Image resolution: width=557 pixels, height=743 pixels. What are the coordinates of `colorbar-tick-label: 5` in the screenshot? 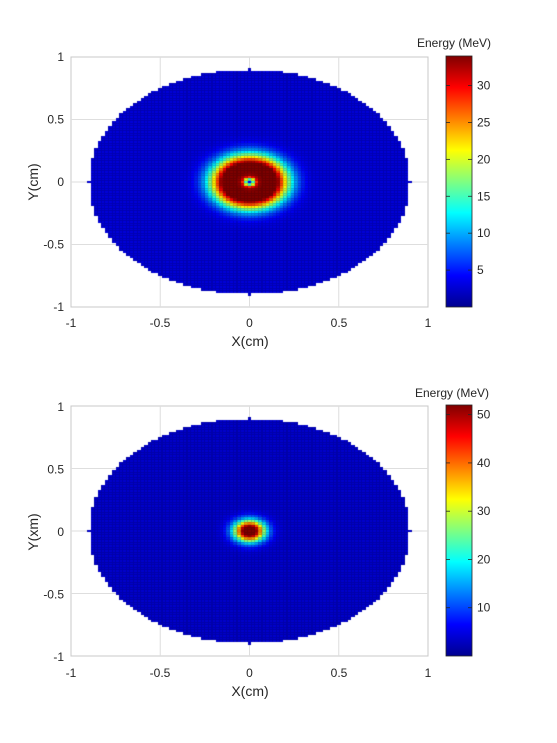 It's located at (480, 270).